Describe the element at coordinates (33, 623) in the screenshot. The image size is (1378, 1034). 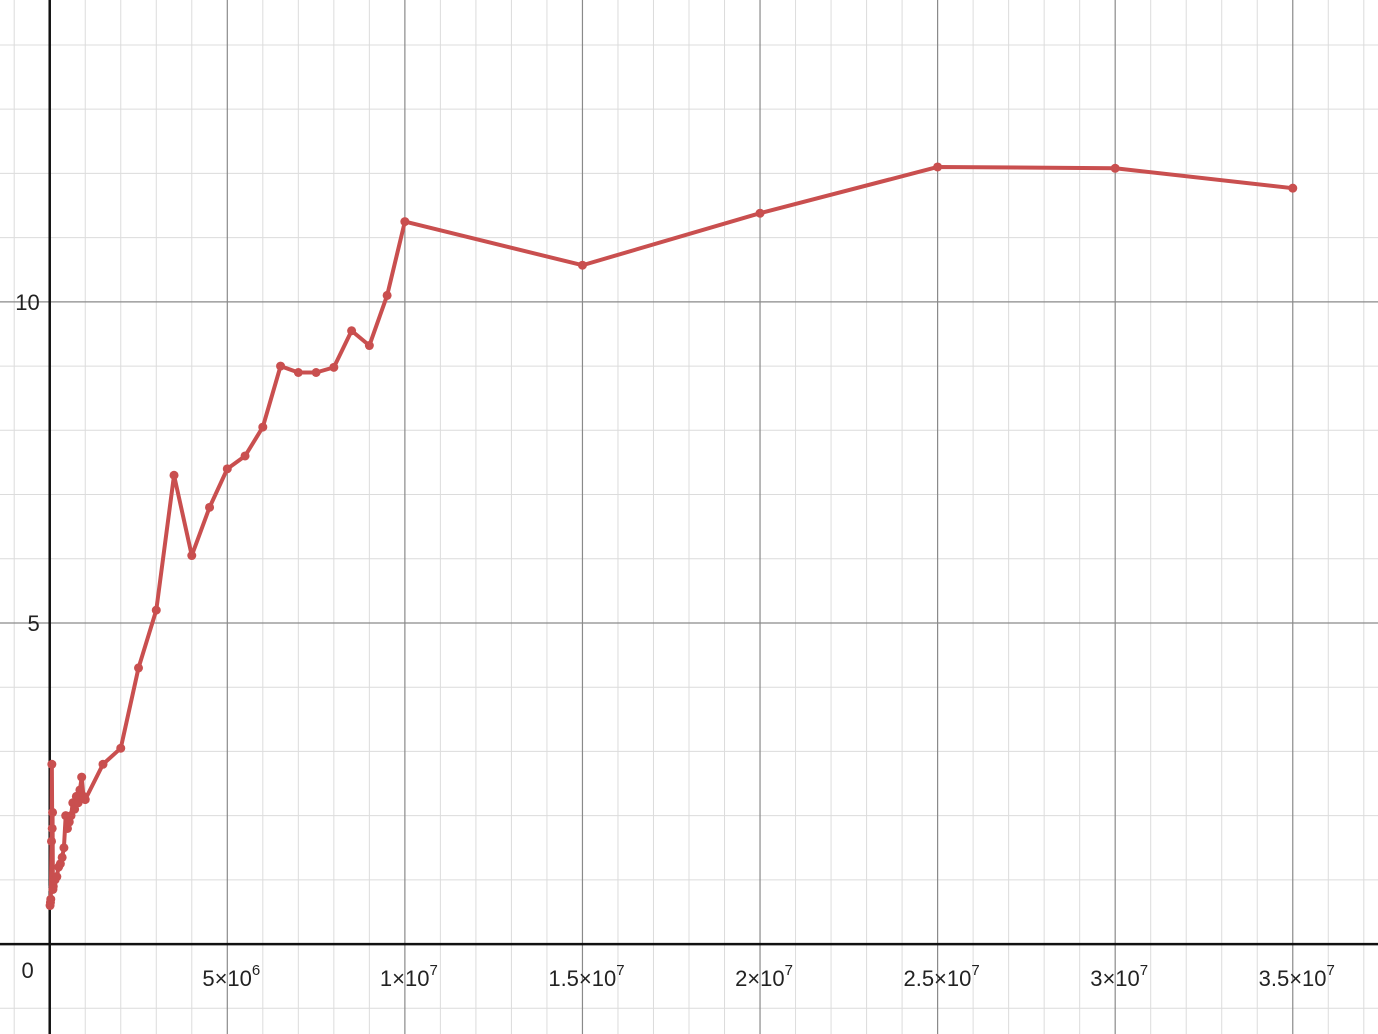
I see `y-tick-label: 5` at that location.